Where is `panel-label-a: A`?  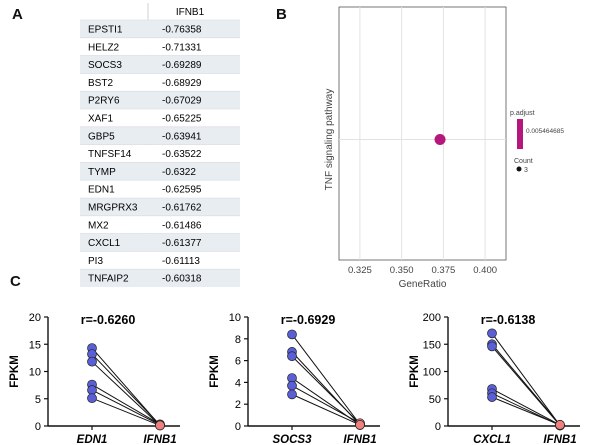 panel-label-a: A is located at coordinates (17, 14).